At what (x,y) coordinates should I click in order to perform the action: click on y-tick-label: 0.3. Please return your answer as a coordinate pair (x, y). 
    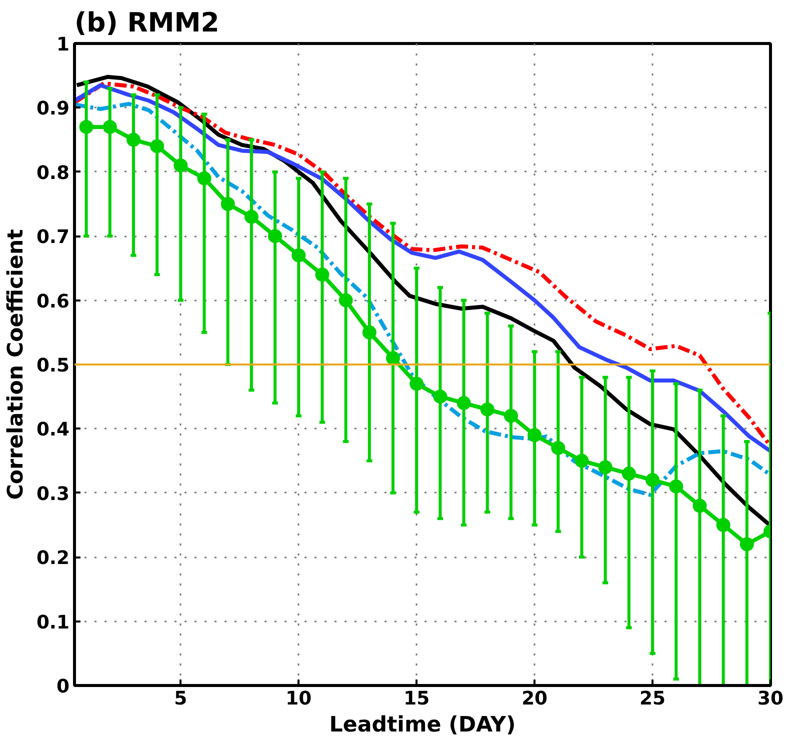
    Looking at the image, I should click on (53, 494).